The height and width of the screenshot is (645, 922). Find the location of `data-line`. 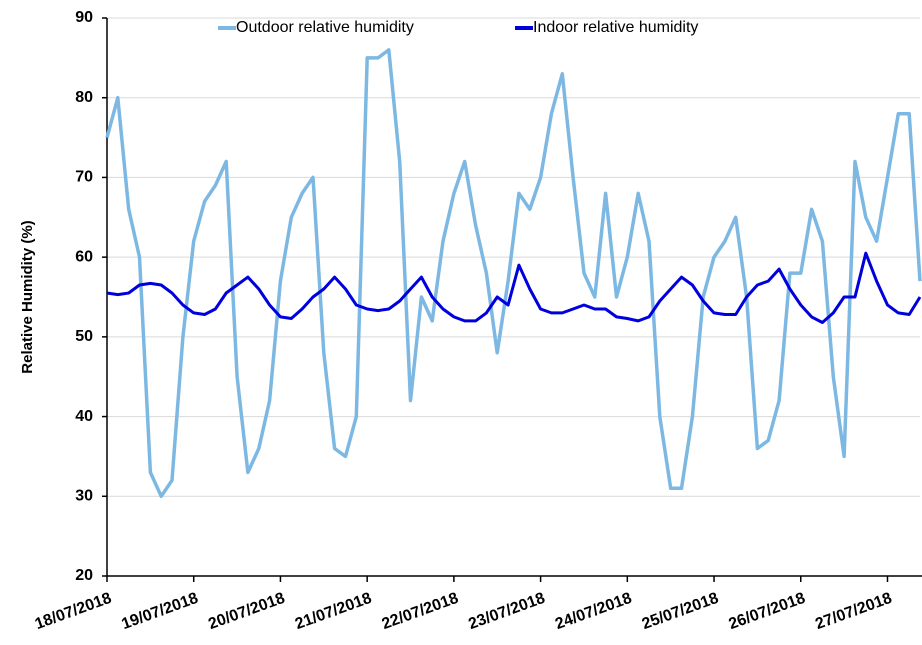

data-line is located at coordinates (514, 287).